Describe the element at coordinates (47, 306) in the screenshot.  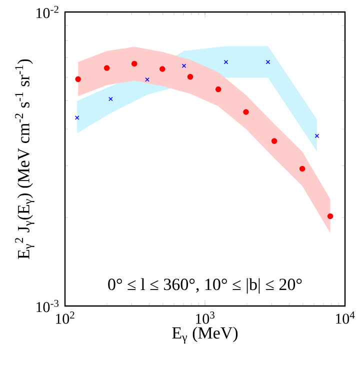
I see `y-tick-label: 10$^{-3}$` at that location.